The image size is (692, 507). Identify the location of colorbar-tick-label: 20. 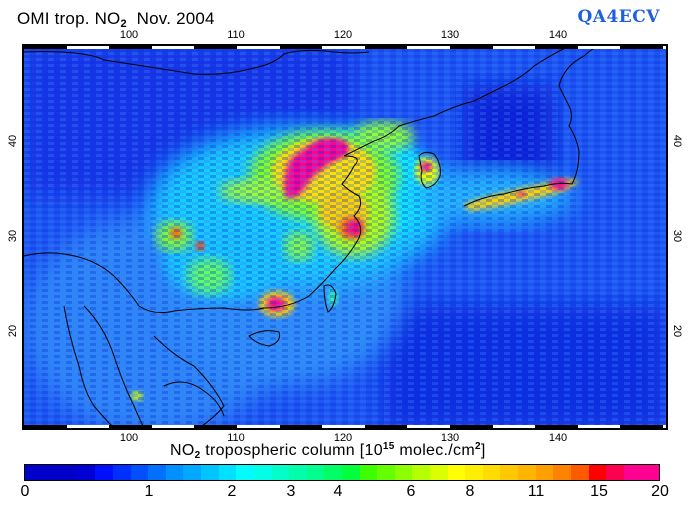
(660, 491).